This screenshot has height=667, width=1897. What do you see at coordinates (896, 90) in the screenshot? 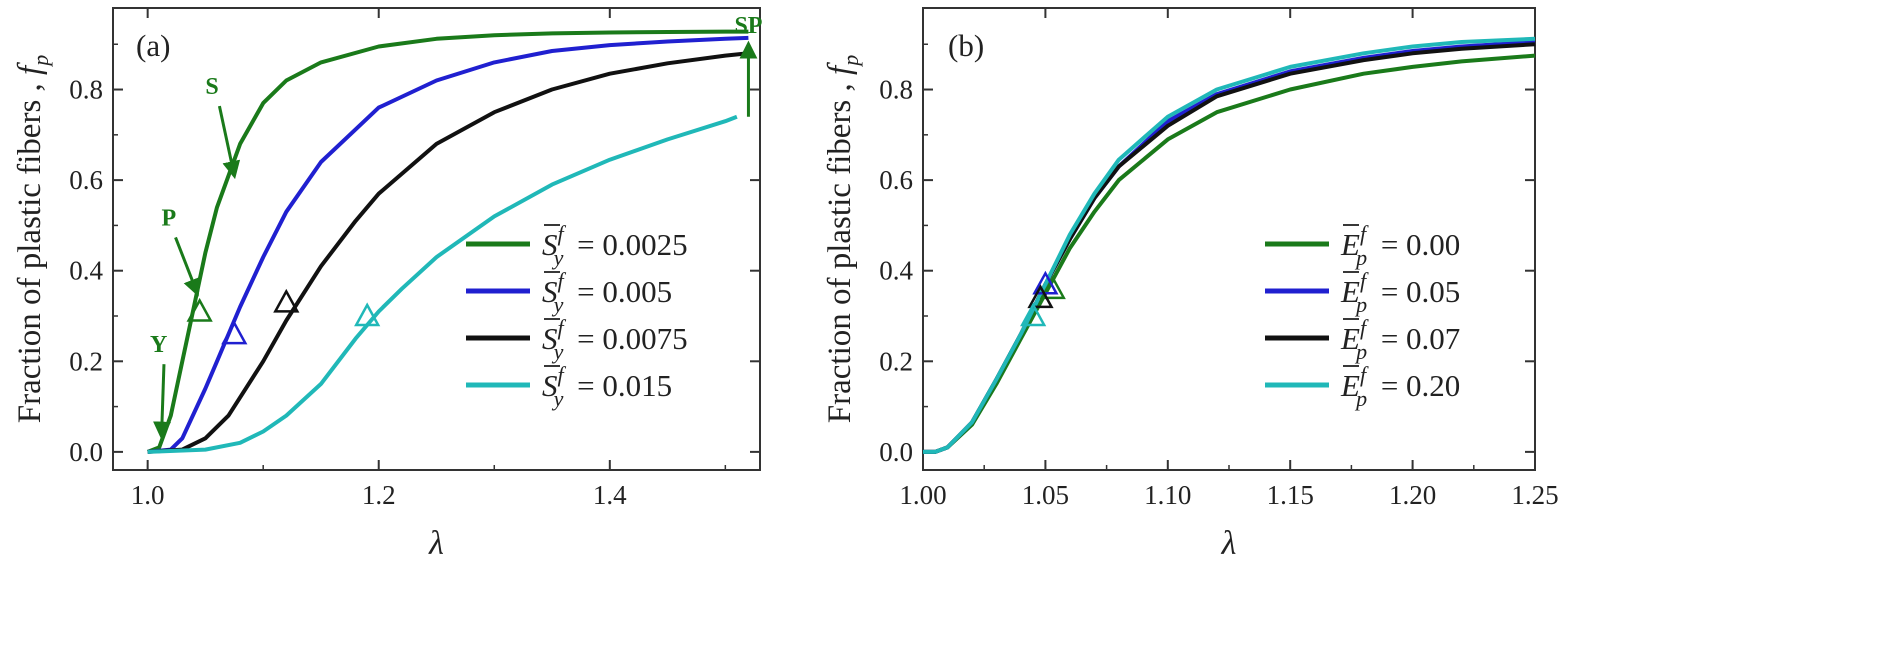
I see `panel-b-y-tick-label: 0.8` at bounding box center [896, 90].